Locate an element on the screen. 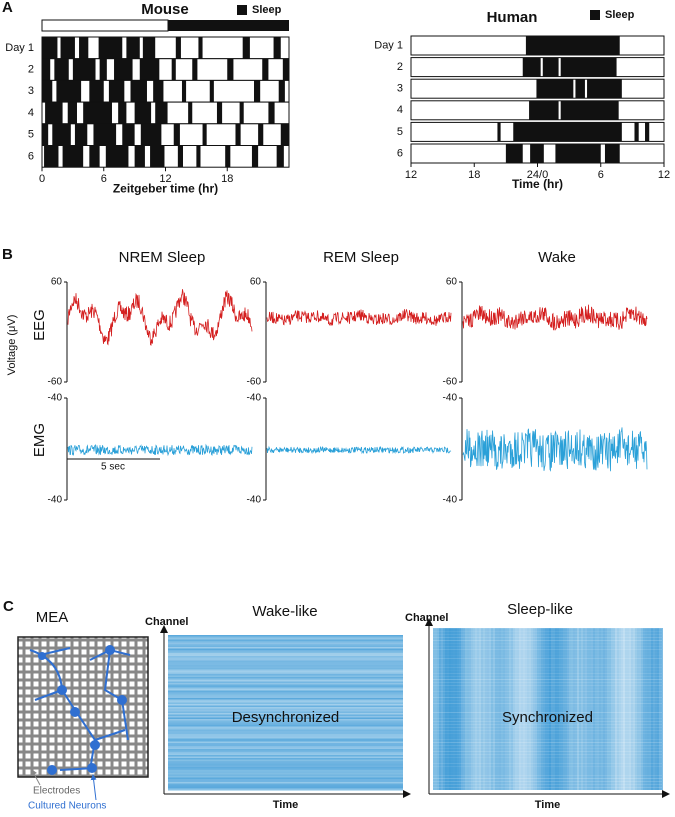 The image size is (675, 817). activity-map is located at coordinates (285, 713).